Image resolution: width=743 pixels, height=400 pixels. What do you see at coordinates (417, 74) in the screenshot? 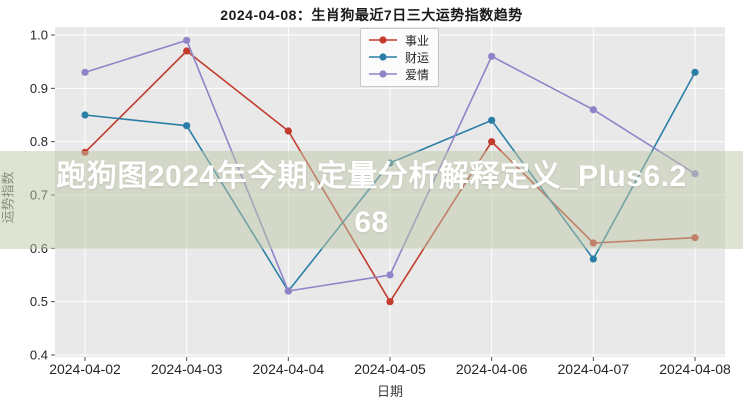
I see `legend-label: 爱情` at bounding box center [417, 74].